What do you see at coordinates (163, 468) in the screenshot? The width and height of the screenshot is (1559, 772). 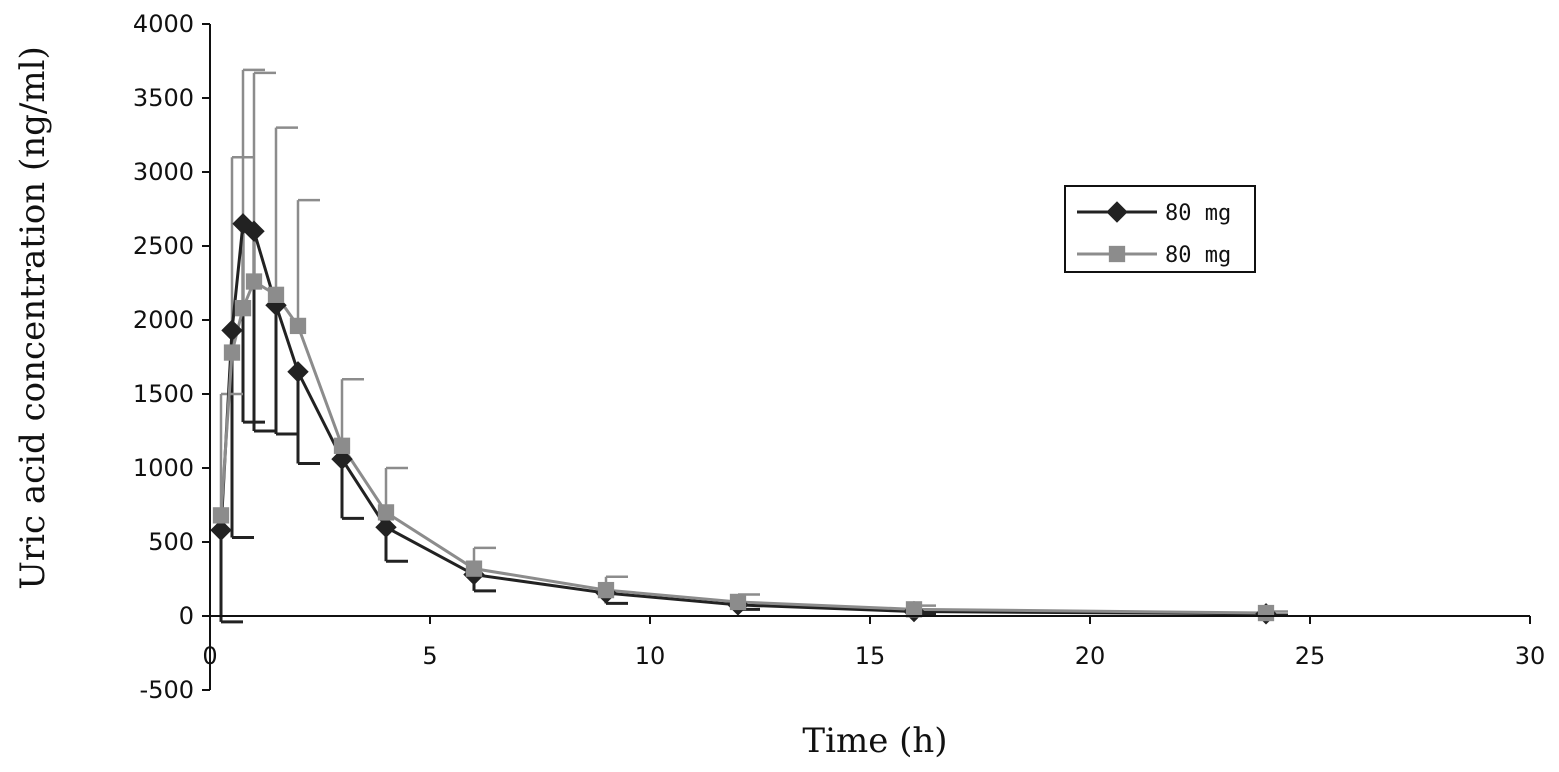 I see `y-tick-label: 1000` at bounding box center [163, 468].